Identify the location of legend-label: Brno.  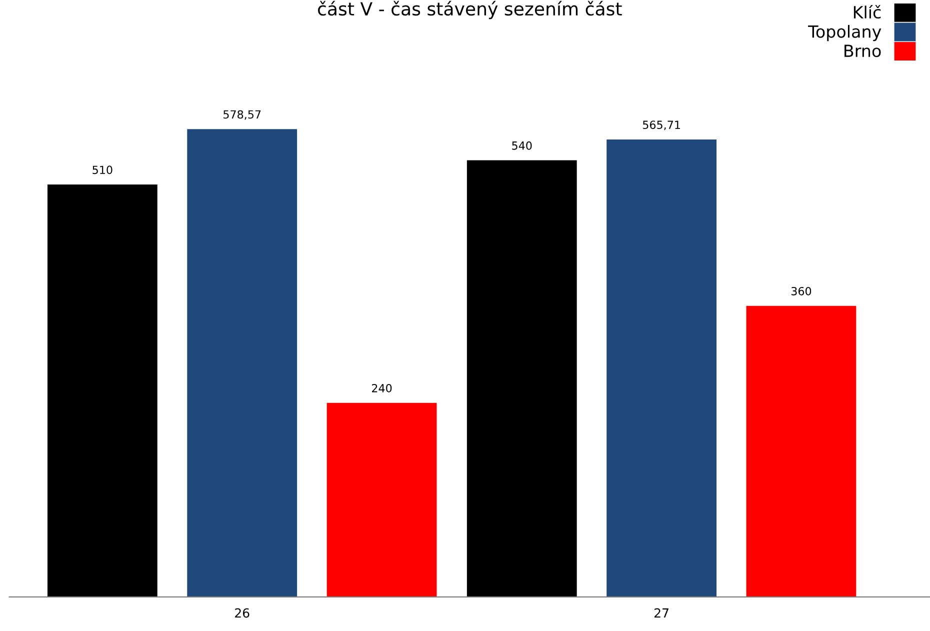
(862, 51).